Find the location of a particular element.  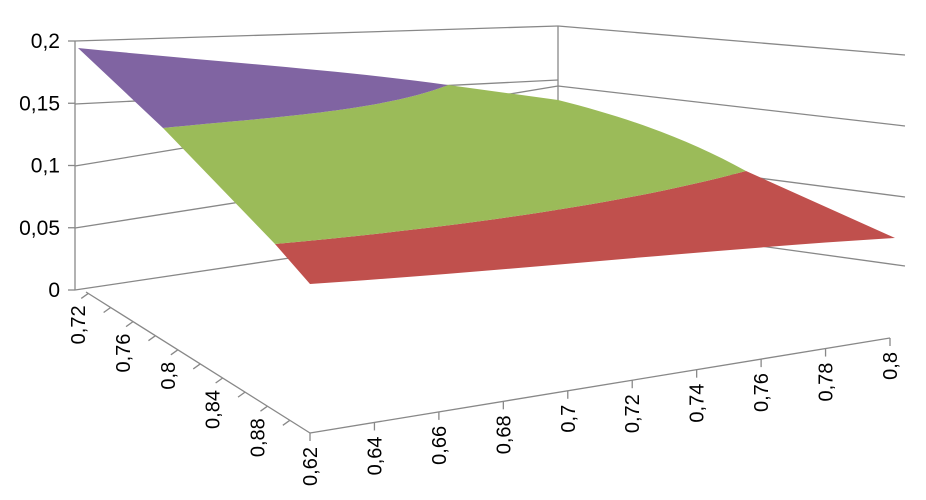

x-tick-label: 0,64 is located at coordinates (375, 455).